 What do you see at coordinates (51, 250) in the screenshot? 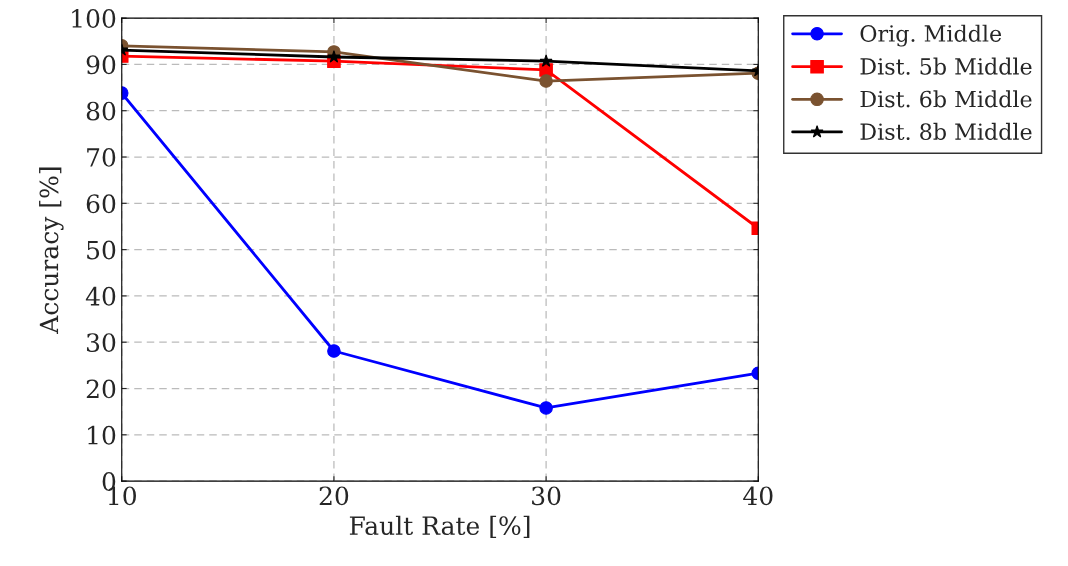
I see `y-axis-title: Accuracy [%]` at bounding box center [51, 250].